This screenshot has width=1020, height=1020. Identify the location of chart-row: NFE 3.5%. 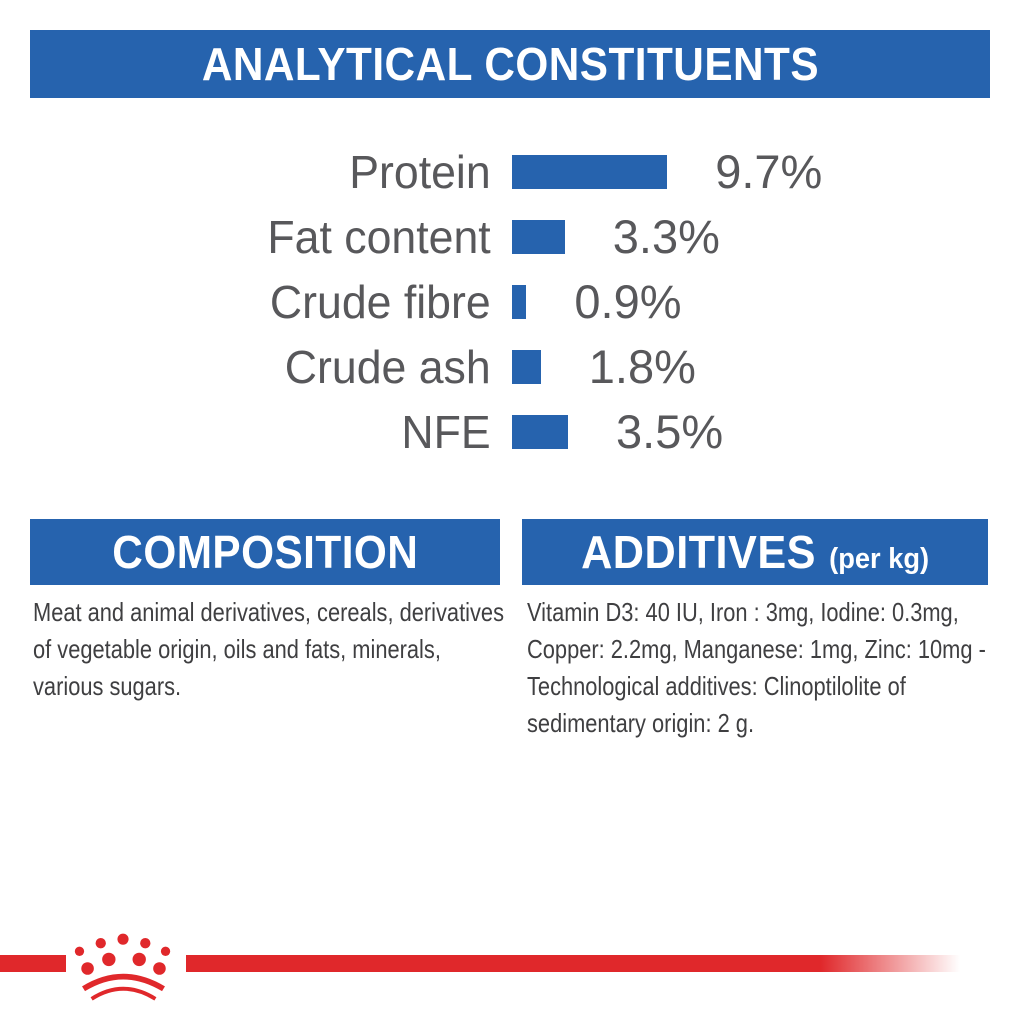
(510, 431).